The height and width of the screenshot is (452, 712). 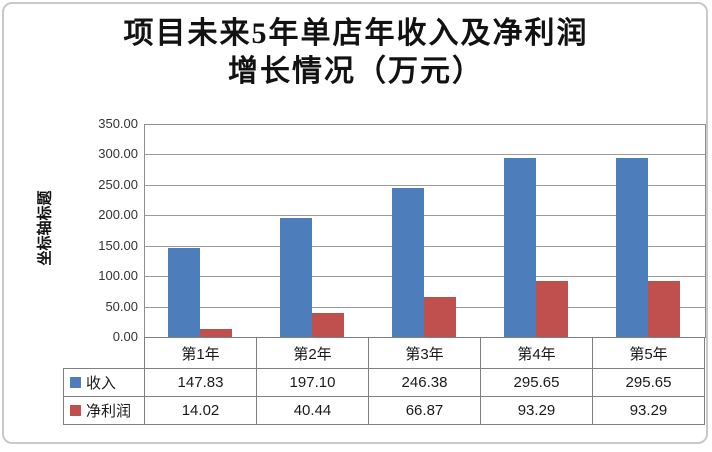 I want to click on y-axis-title: 坐标轴标题, so click(x=45, y=228).